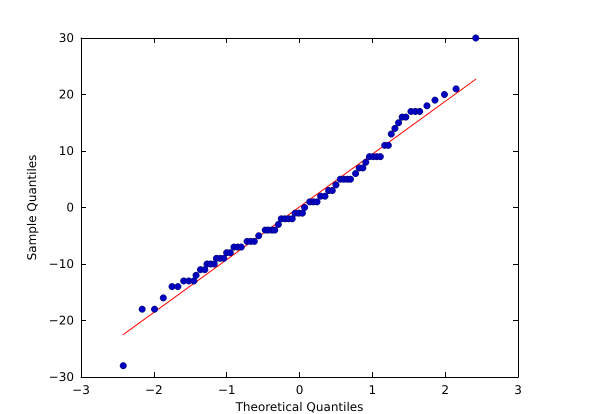 This screenshot has height=414, width=600. What do you see at coordinates (31, 207) in the screenshot?
I see `y-axis-title: Sample Quantiles` at bounding box center [31, 207].